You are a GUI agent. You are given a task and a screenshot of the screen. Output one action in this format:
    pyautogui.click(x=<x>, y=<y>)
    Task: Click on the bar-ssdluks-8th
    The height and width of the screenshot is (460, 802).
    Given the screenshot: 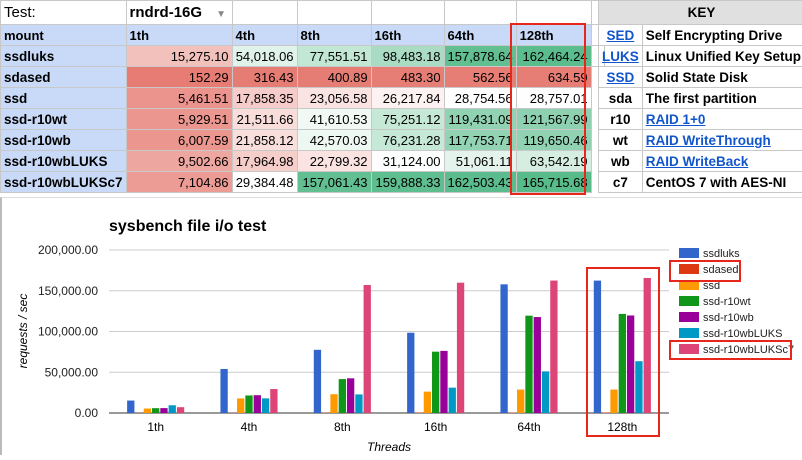 What is the action you would take?
    pyautogui.click(x=317, y=381)
    